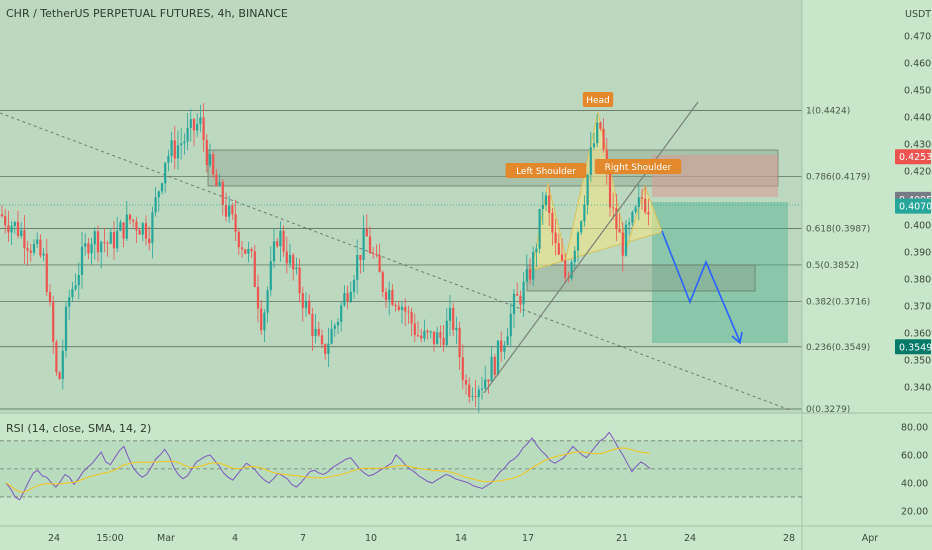 The image size is (932, 550). What do you see at coordinates (54, 538) in the screenshot?
I see `time-tick-0: 24` at bounding box center [54, 538].